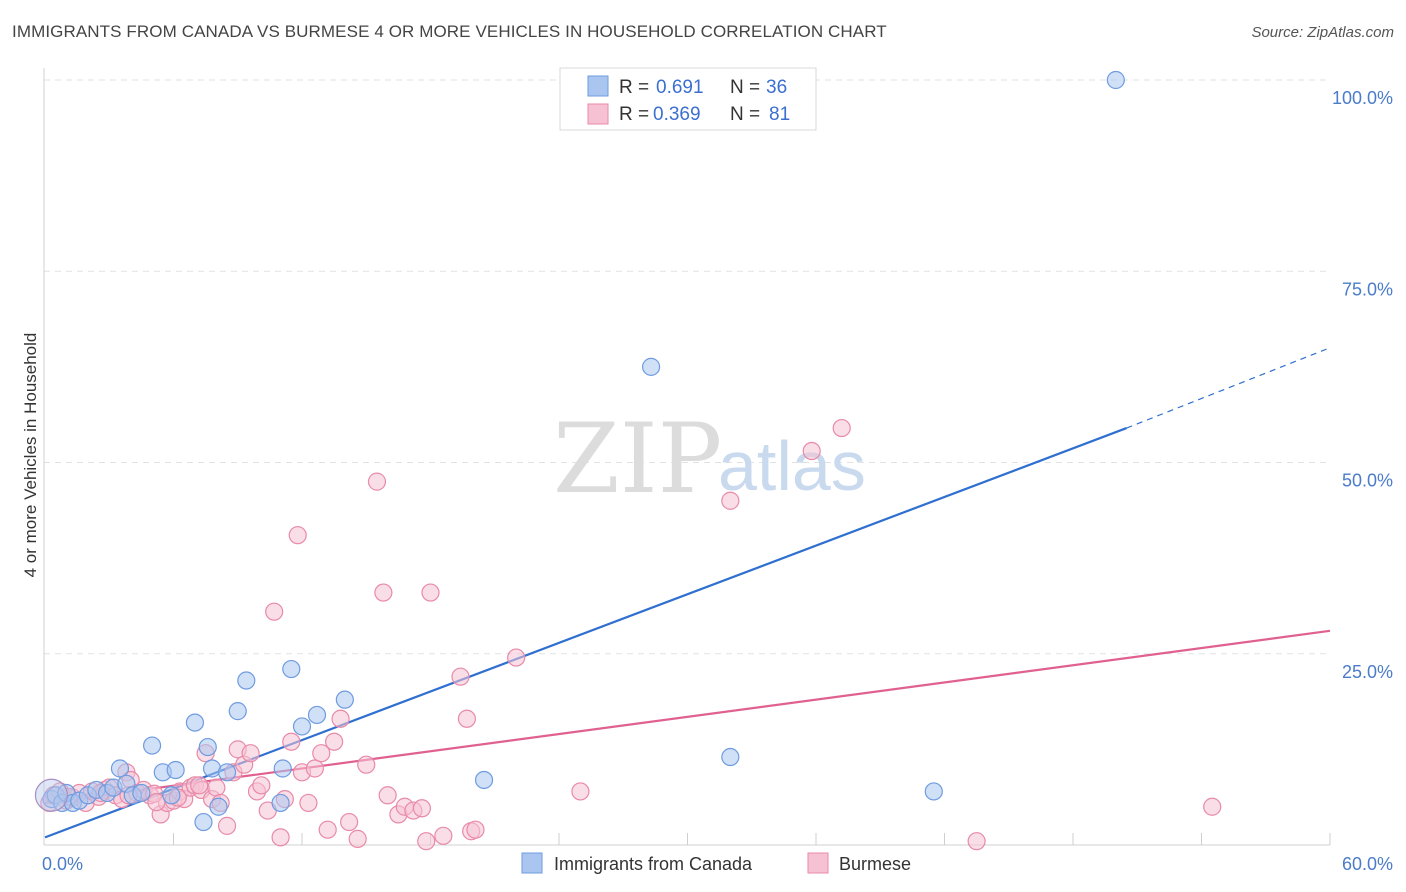  I want to click on y-axis-title: 4 or more Vehicles in Household, so click(30, 455).